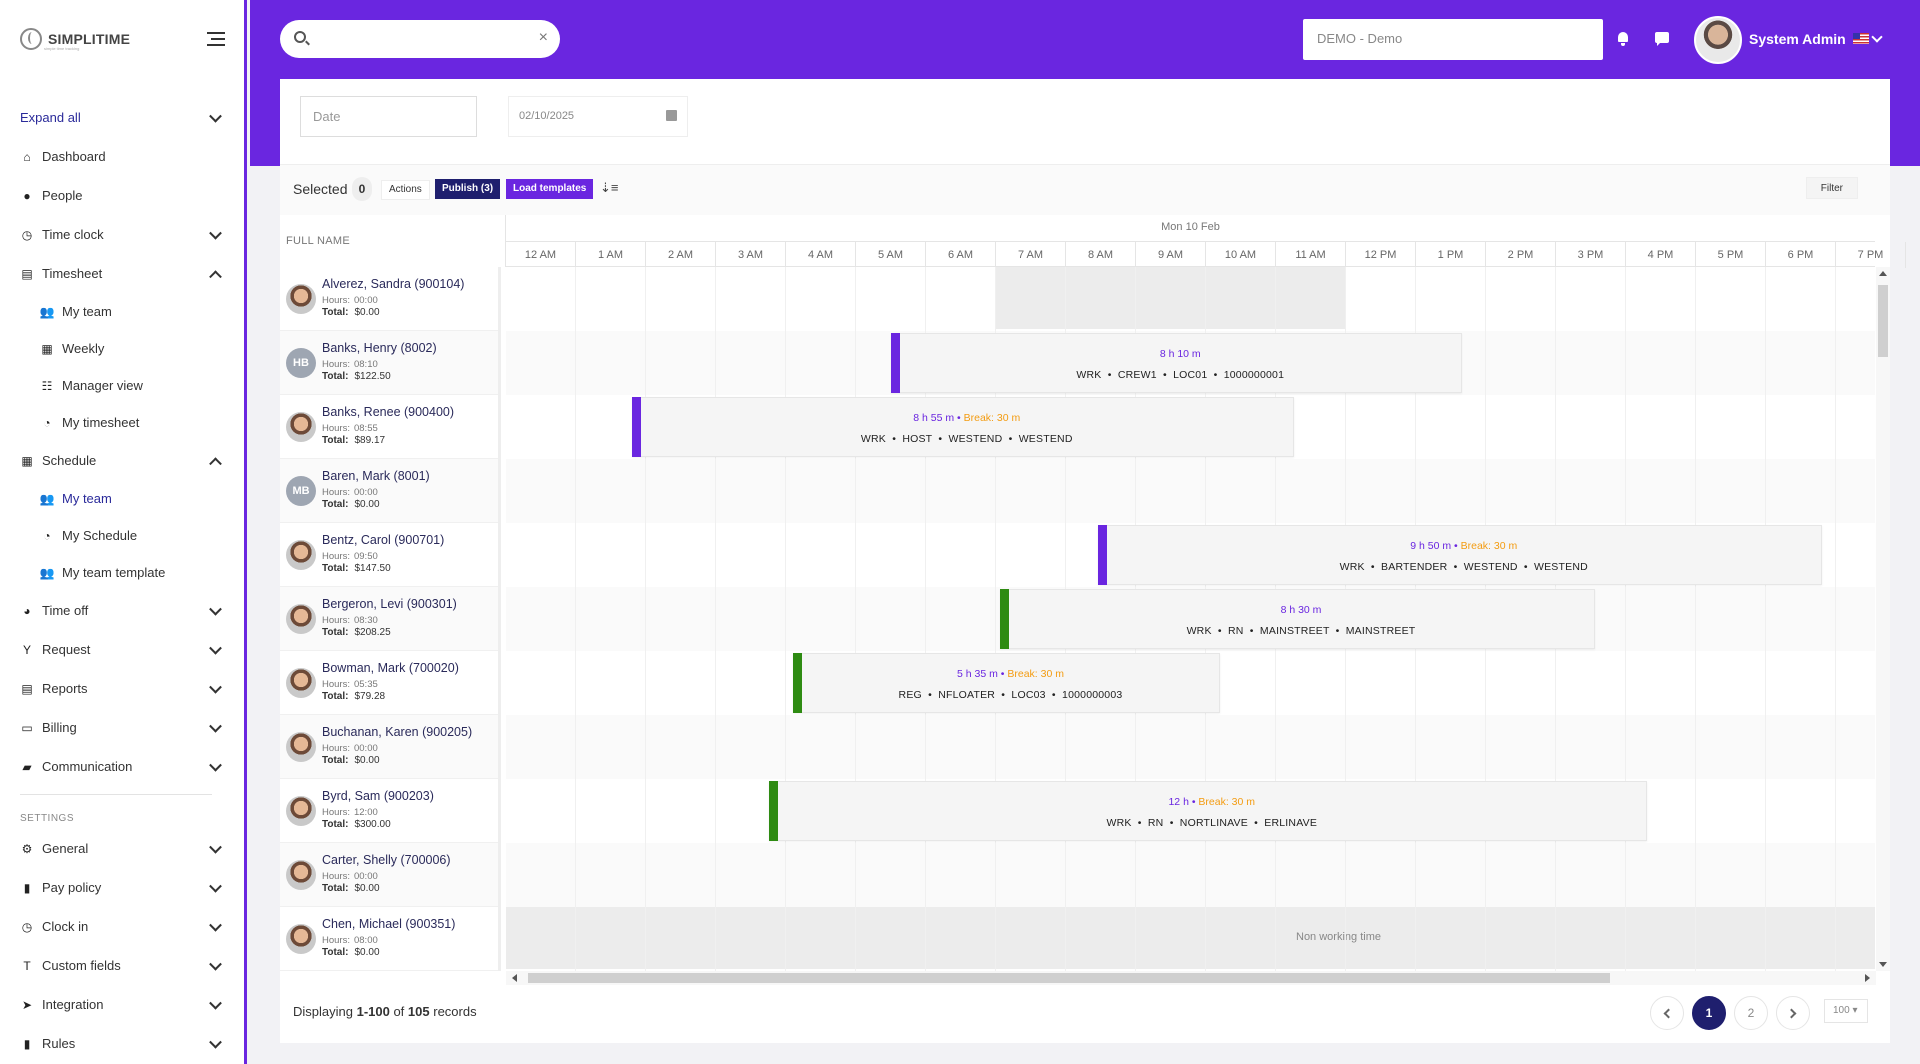  I want to click on employee-name: Banks, Henry (8002), so click(379, 348).